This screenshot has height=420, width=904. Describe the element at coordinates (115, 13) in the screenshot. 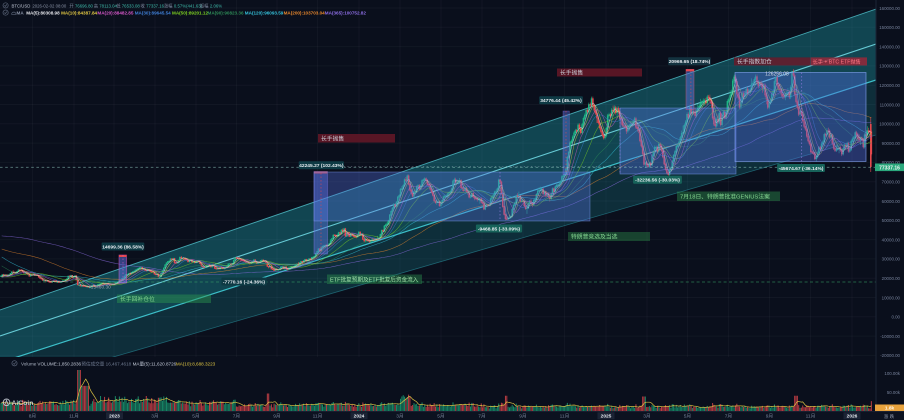

I see `svg-text: MA(20):88482.85` at that location.